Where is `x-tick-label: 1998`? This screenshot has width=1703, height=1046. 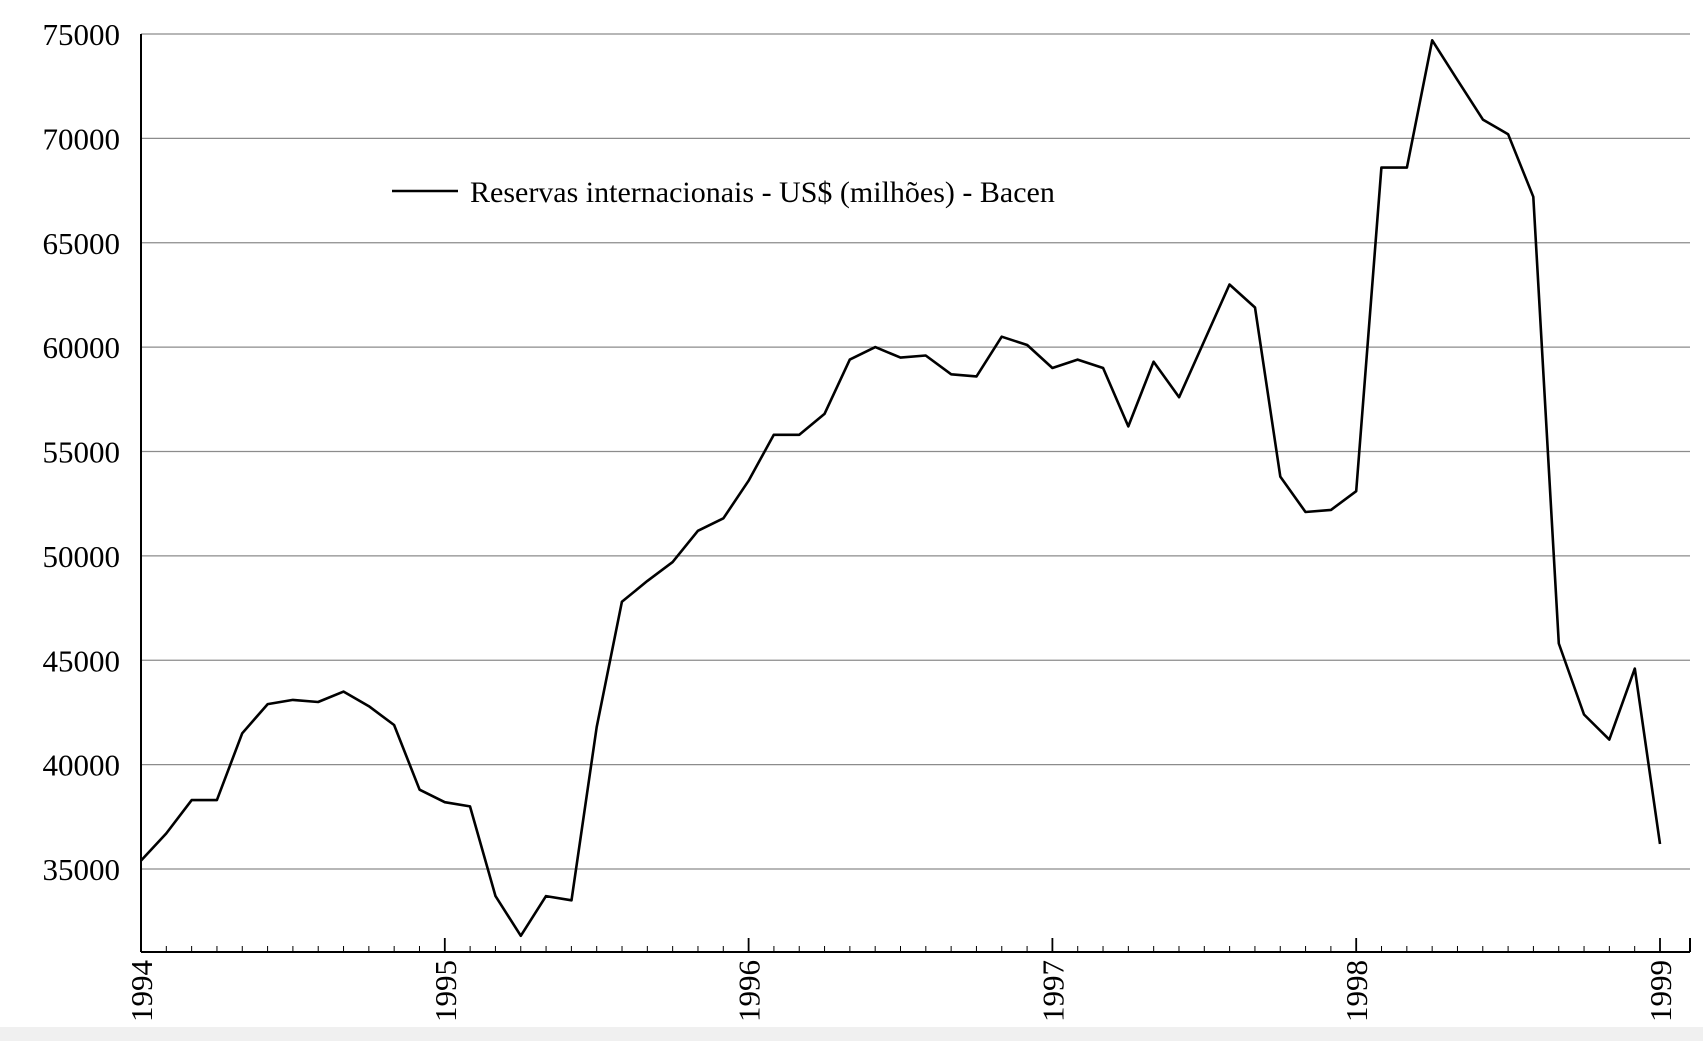 x-tick-label: 1998 is located at coordinates (1356, 991).